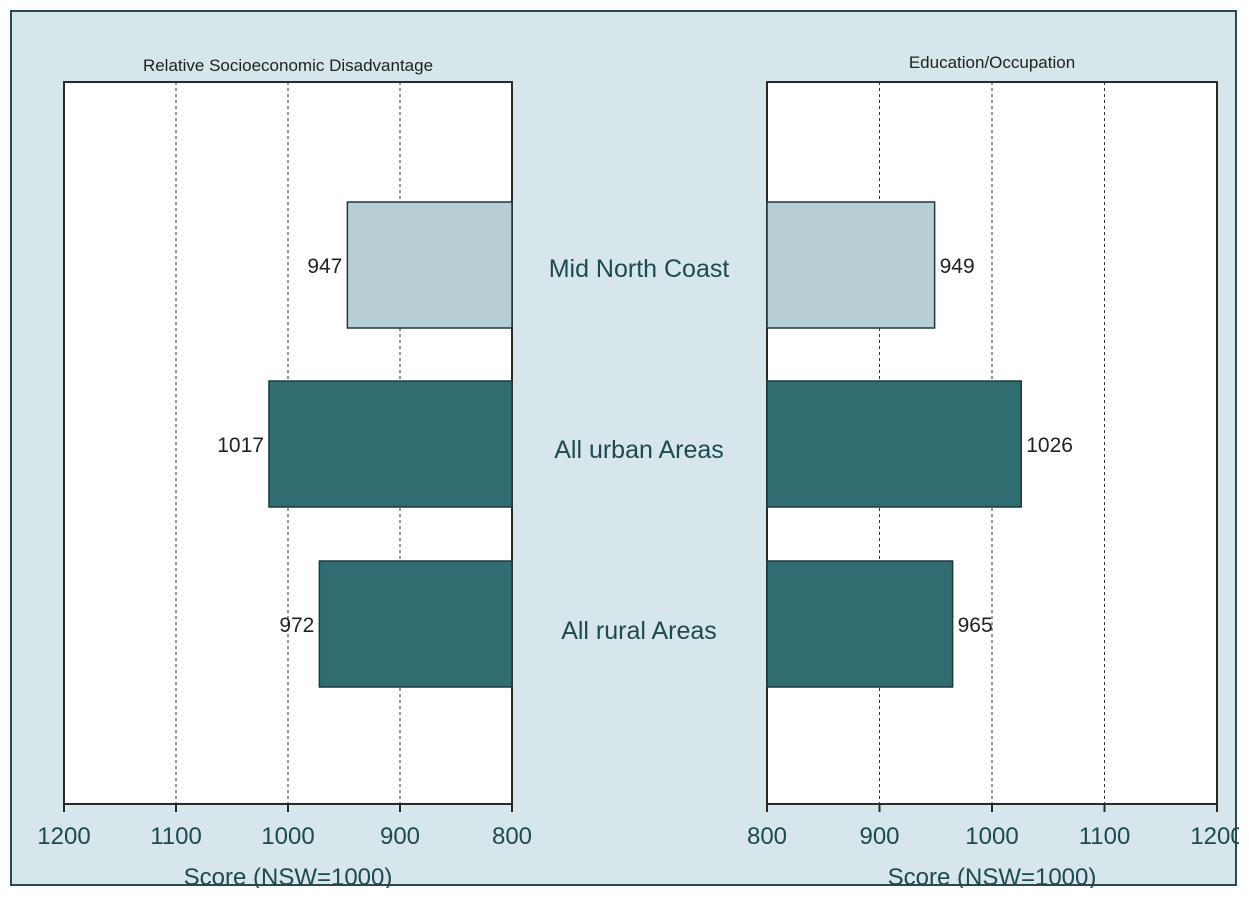 Image resolution: width=1249 pixels, height=900 pixels. What do you see at coordinates (851, 265) in the screenshot?
I see `right-bar-mid-north-coast` at bounding box center [851, 265].